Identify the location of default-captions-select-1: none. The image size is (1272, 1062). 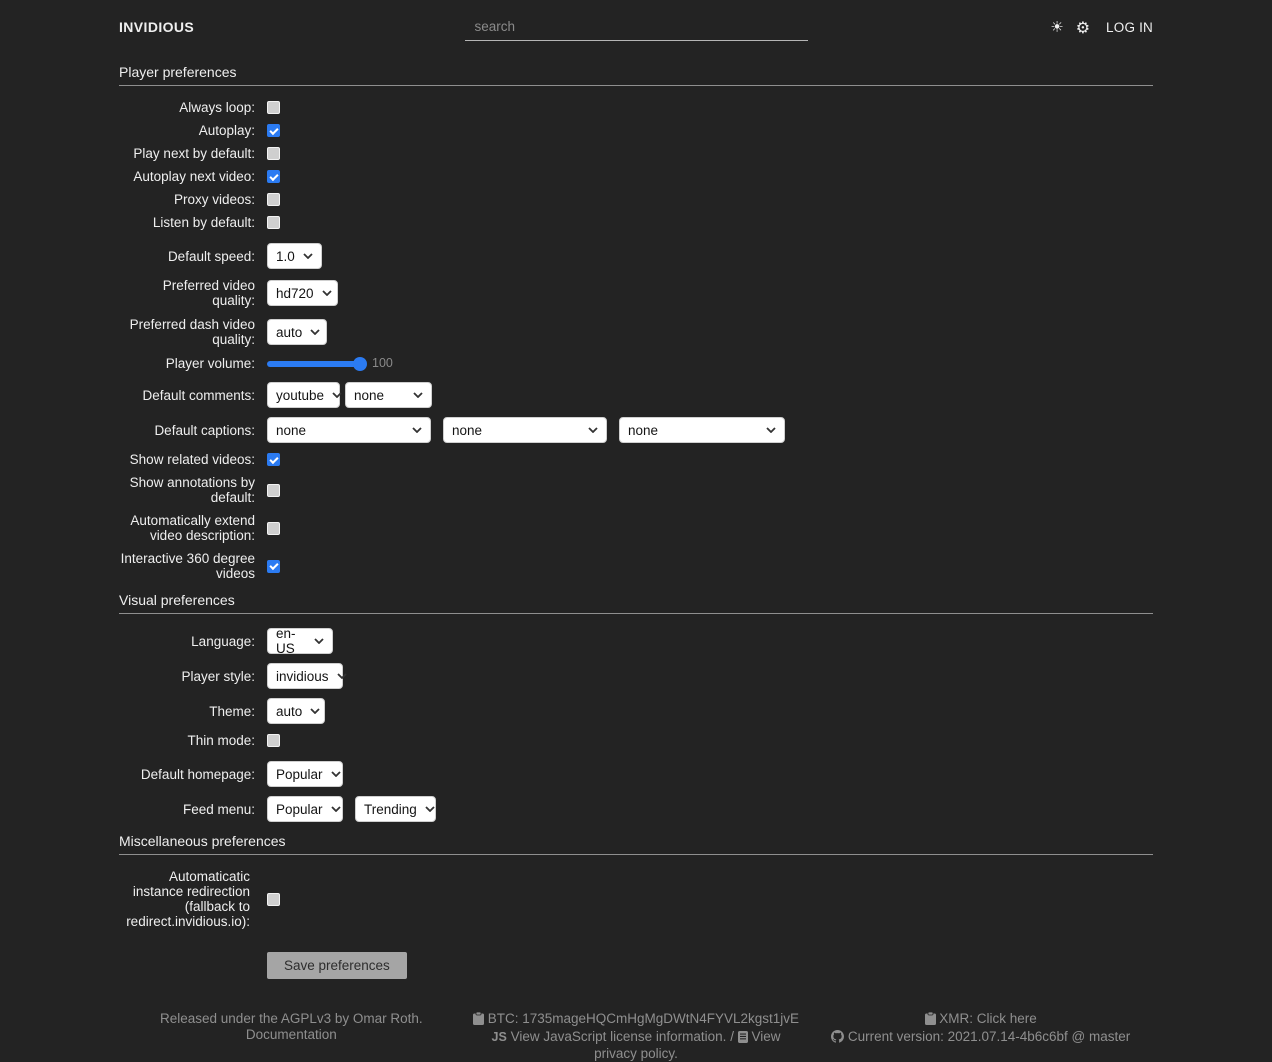
(349, 430).